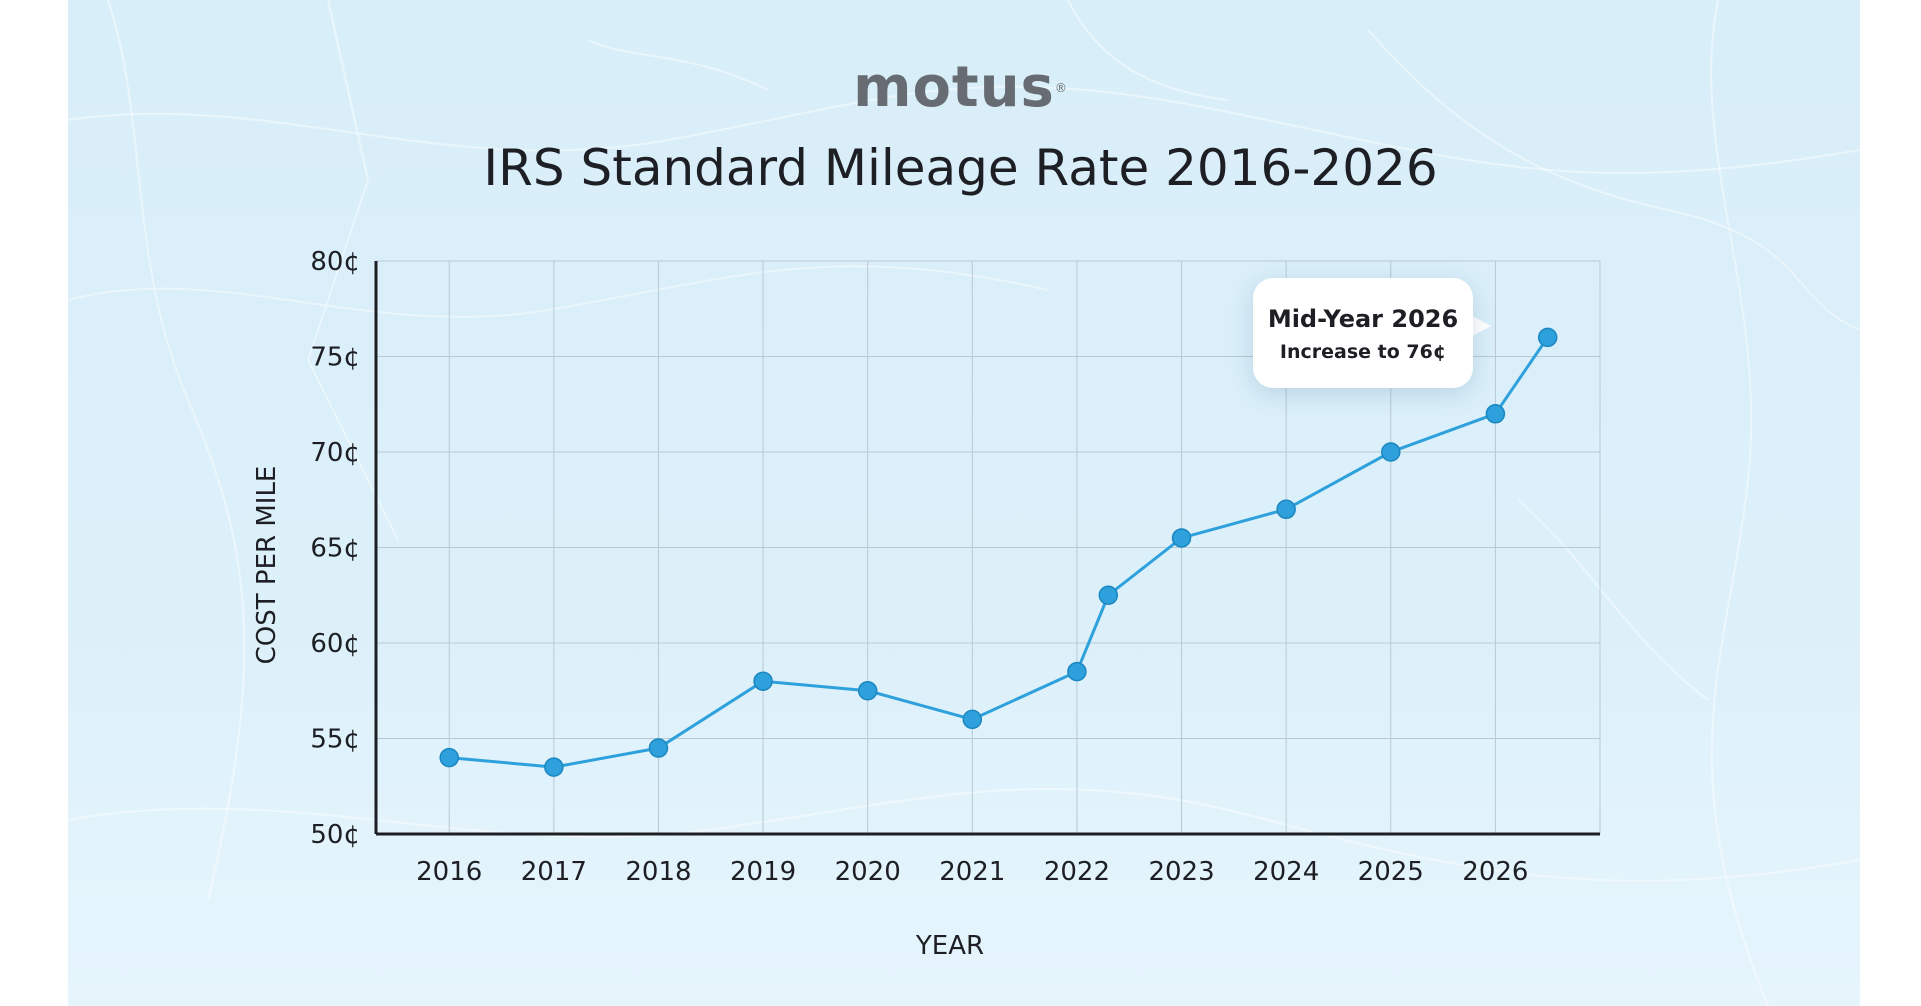 This screenshot has height=1006, width=1921. I want to click on callout-text: Increase to 76¢, so click(1363, 352).